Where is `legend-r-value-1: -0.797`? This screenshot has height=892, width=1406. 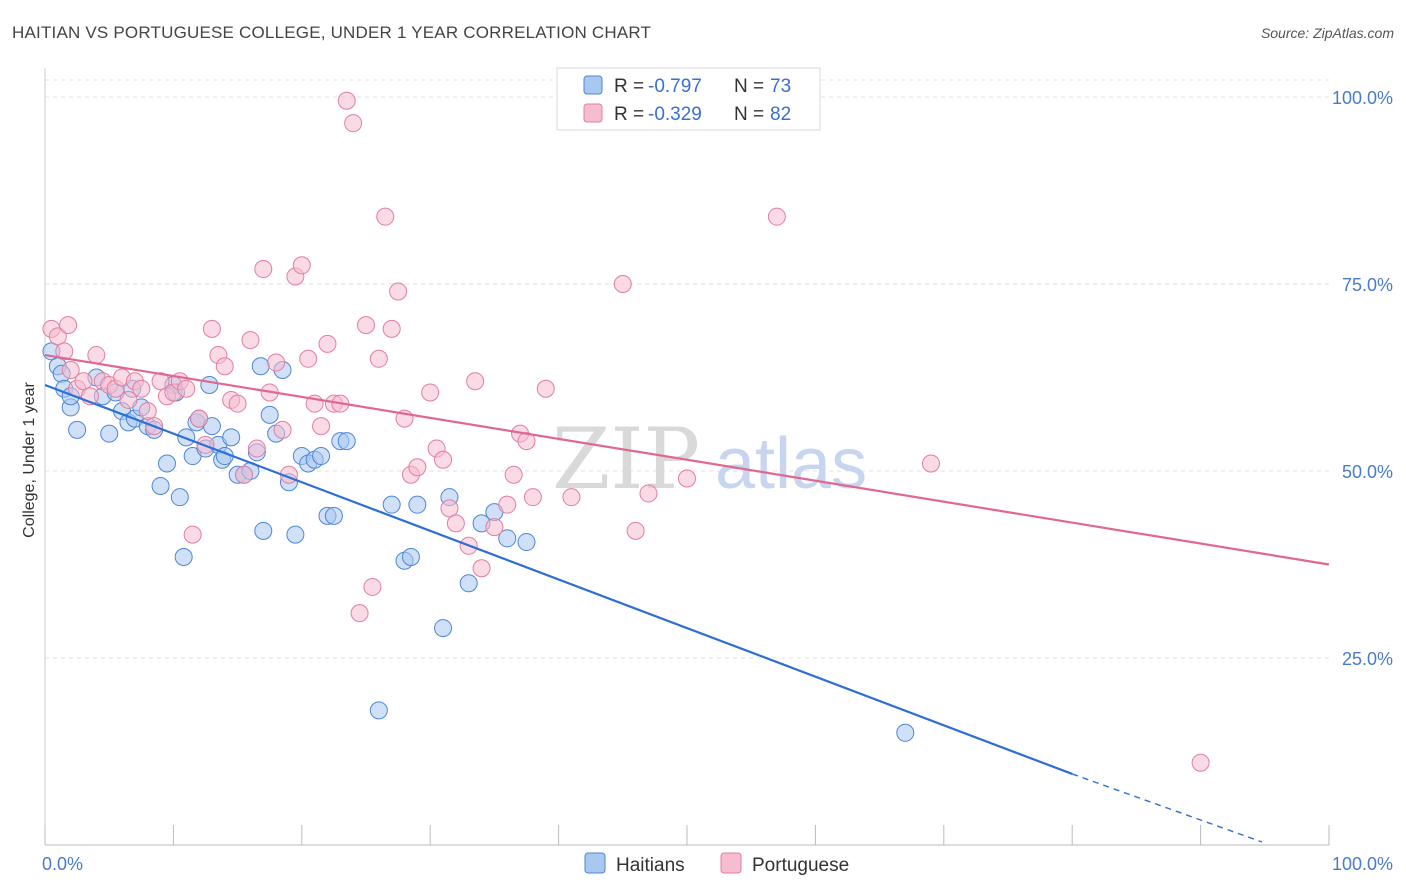 legend-r-value-1: -0.797 is located at coordinates (675, 86).